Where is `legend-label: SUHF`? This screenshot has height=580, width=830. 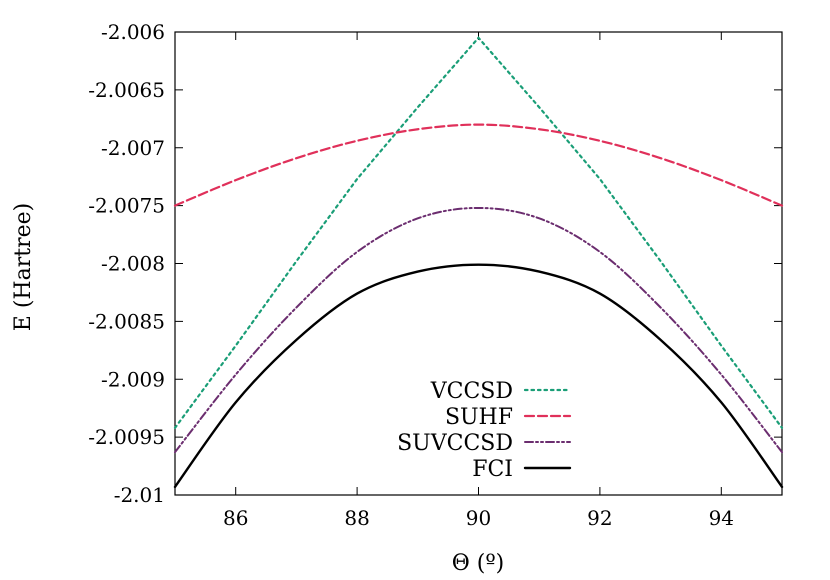 legend-label: SUHF is located at coordinates (479, 417).